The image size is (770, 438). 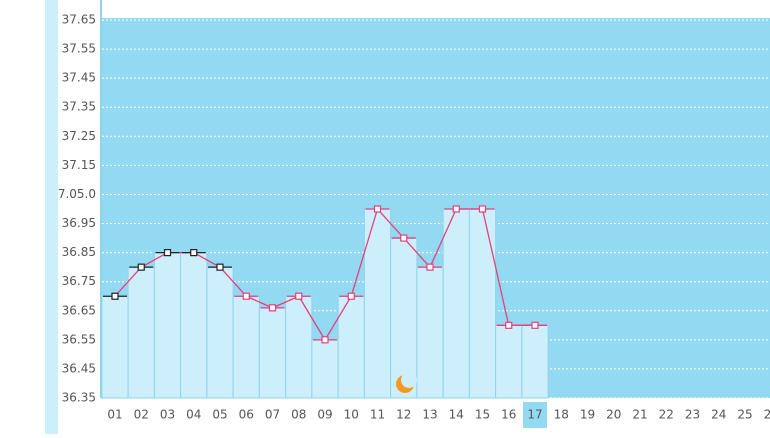 I want to click on y-tick-label: 36.35, so click(x=79, y=398).